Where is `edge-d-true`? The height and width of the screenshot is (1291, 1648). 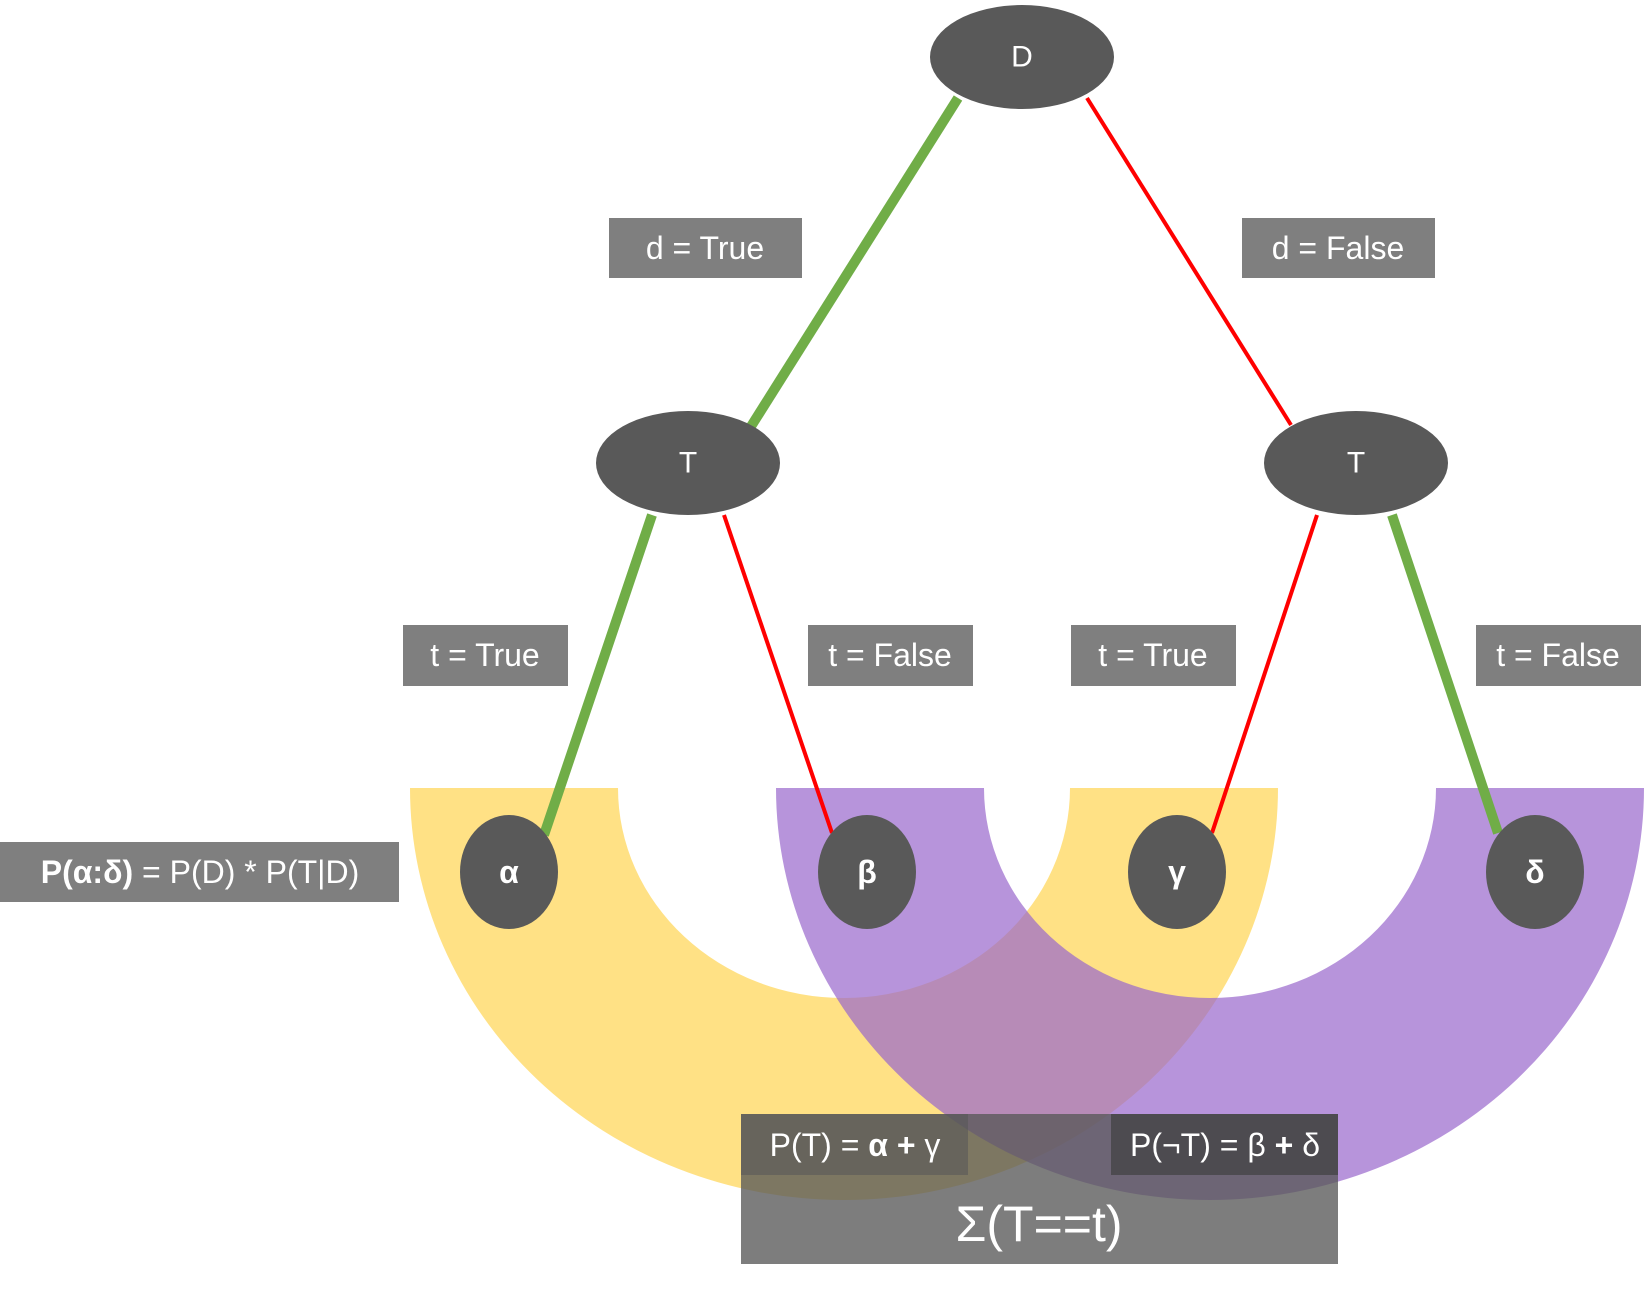 edge-d-true is located at coordinates (854, 263).